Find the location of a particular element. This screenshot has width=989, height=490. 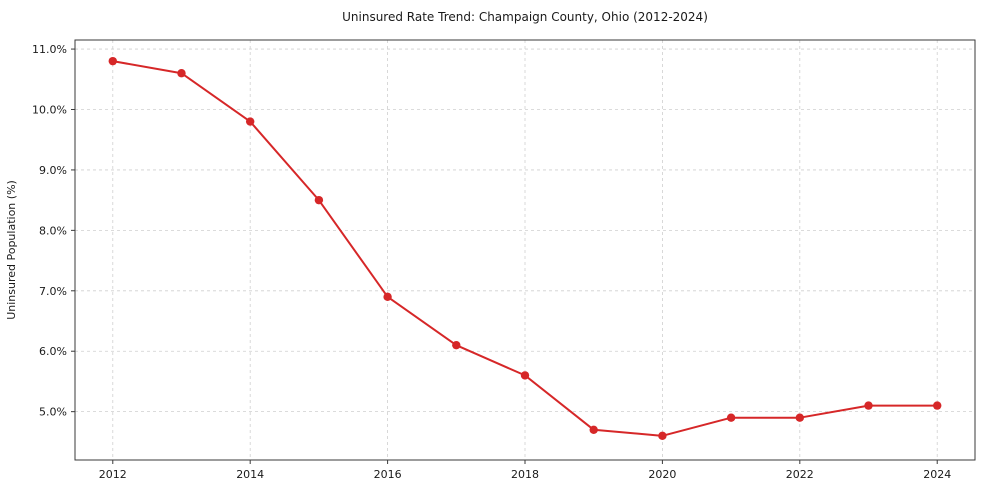

x-tick-label: 2020 is located at coordinates (662, 474).